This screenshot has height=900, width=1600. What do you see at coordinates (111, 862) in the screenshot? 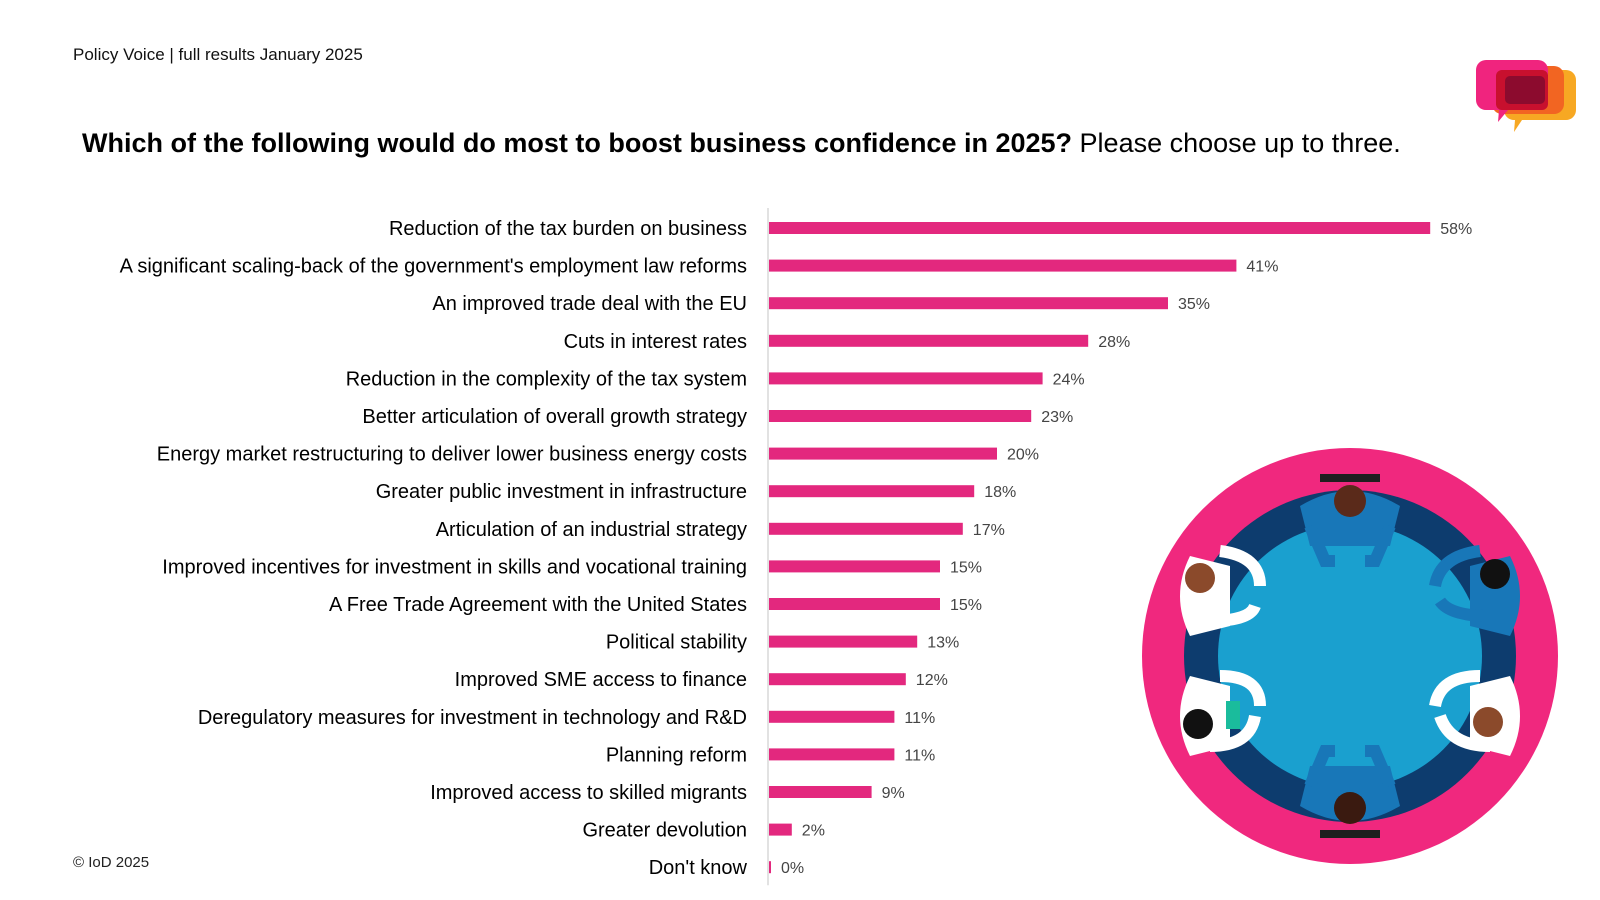
I see `copyright-footer: © IoD 2025` at bounding box center [111, 862].